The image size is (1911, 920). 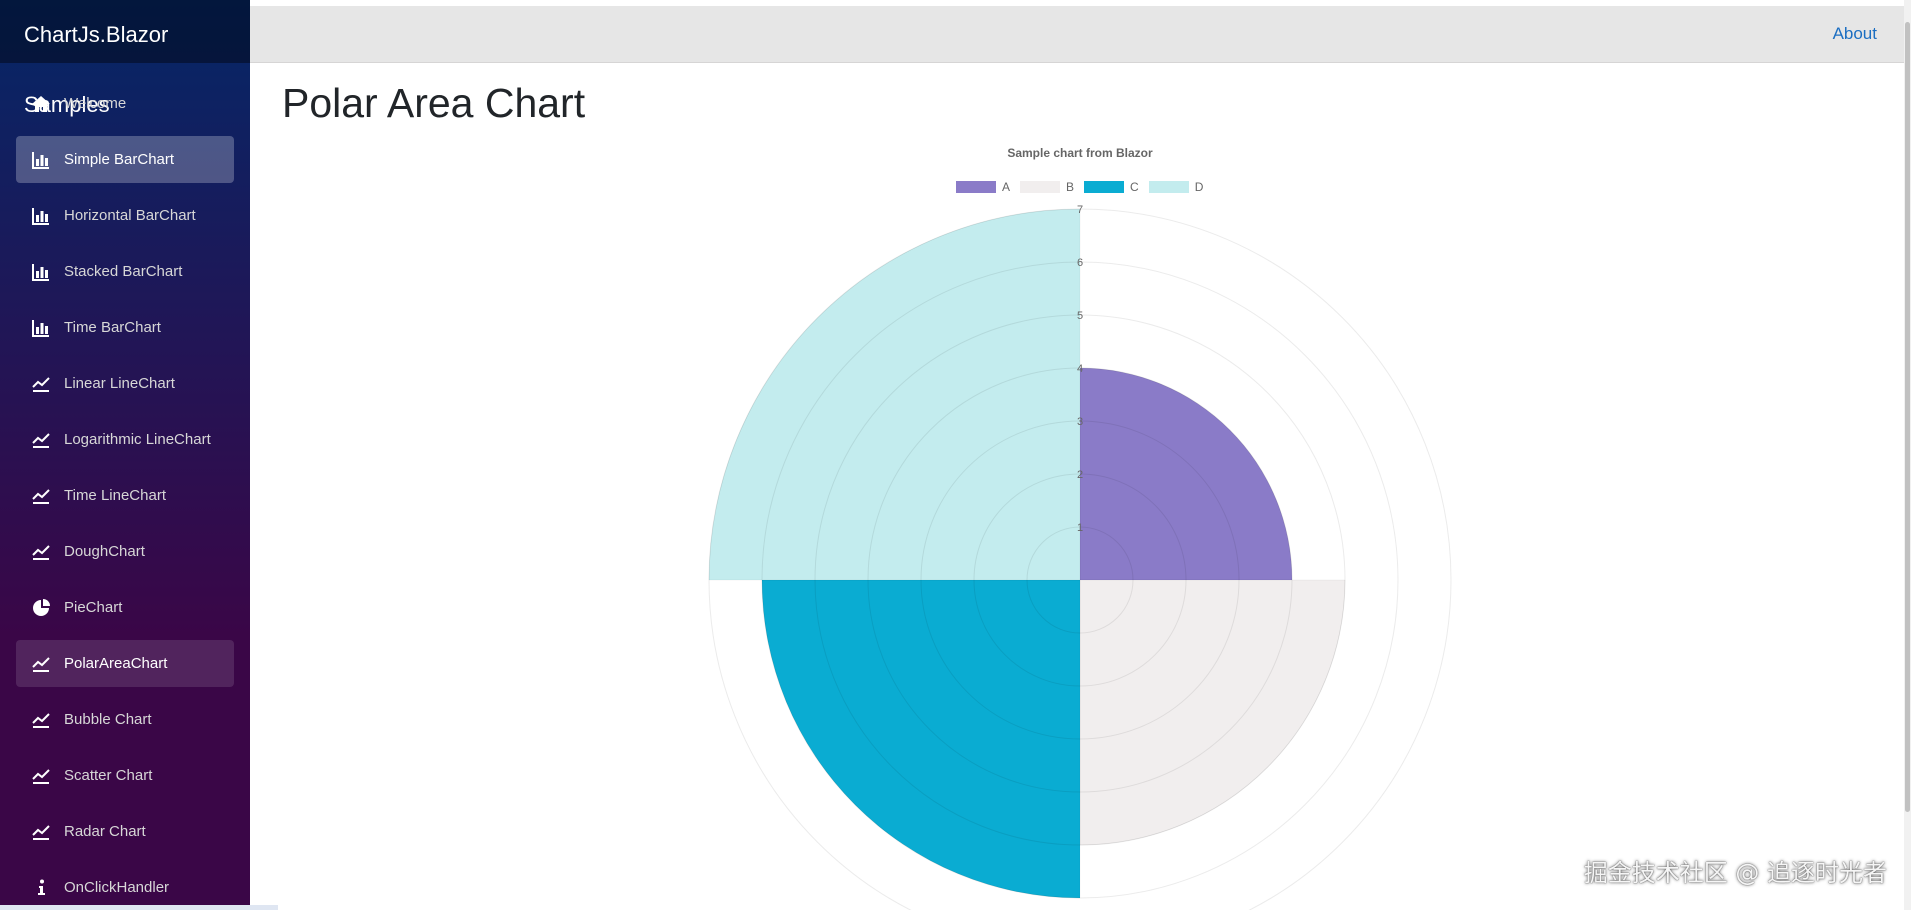 What do you see at coordinates (125, 607) in the screenshot?
I see `sidebar-item-piechart: PieChart` at bounding box center [125, 607].